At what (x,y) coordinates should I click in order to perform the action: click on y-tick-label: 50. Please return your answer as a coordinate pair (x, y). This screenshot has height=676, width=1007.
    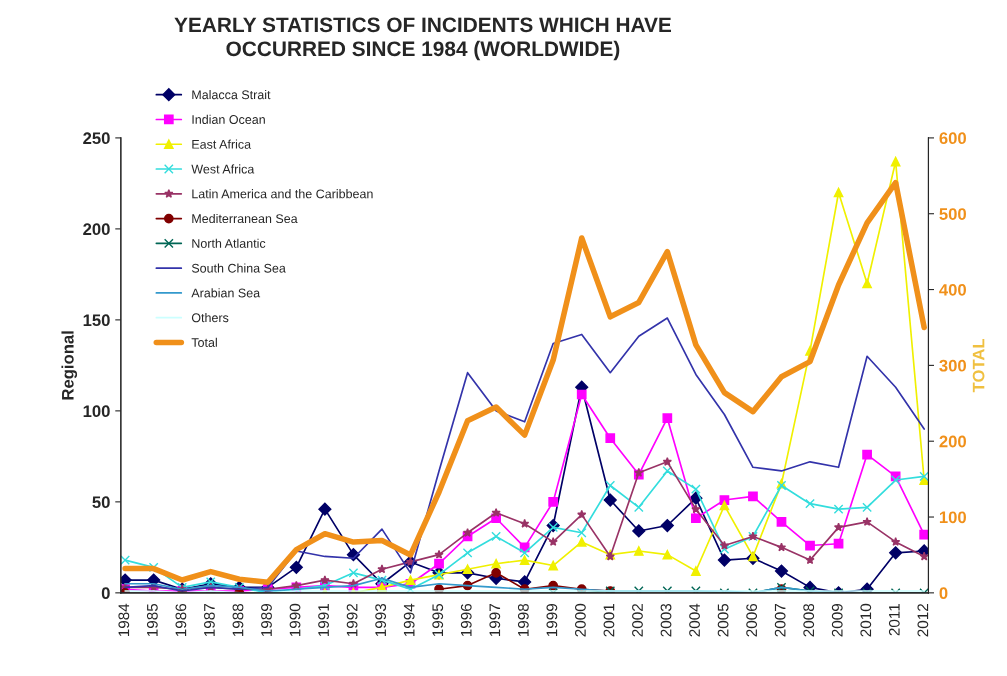
    Looking at the image, I should click on (101, 502).